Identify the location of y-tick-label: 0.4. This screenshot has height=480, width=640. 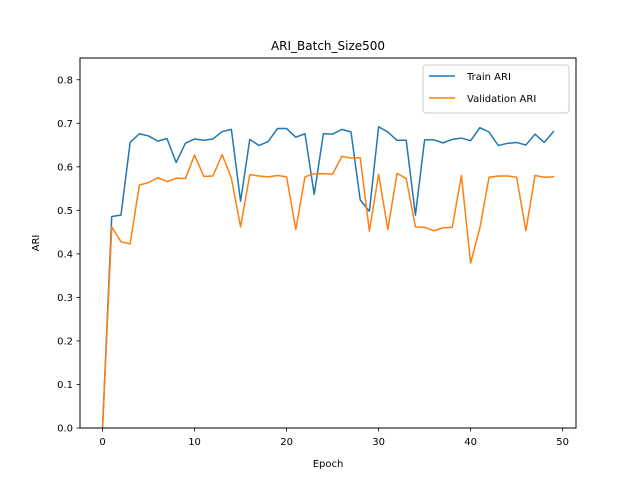
(65, 254).